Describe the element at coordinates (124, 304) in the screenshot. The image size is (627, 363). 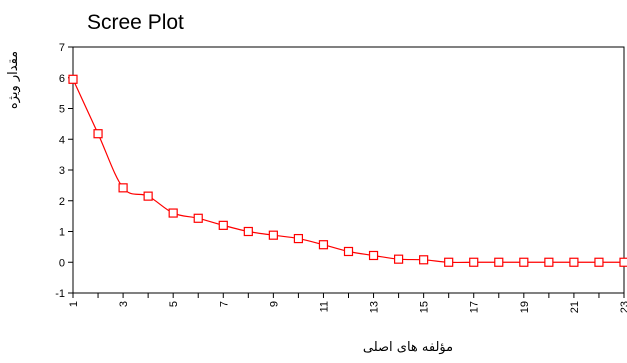
I see `x-tick-label: 3` at that location.